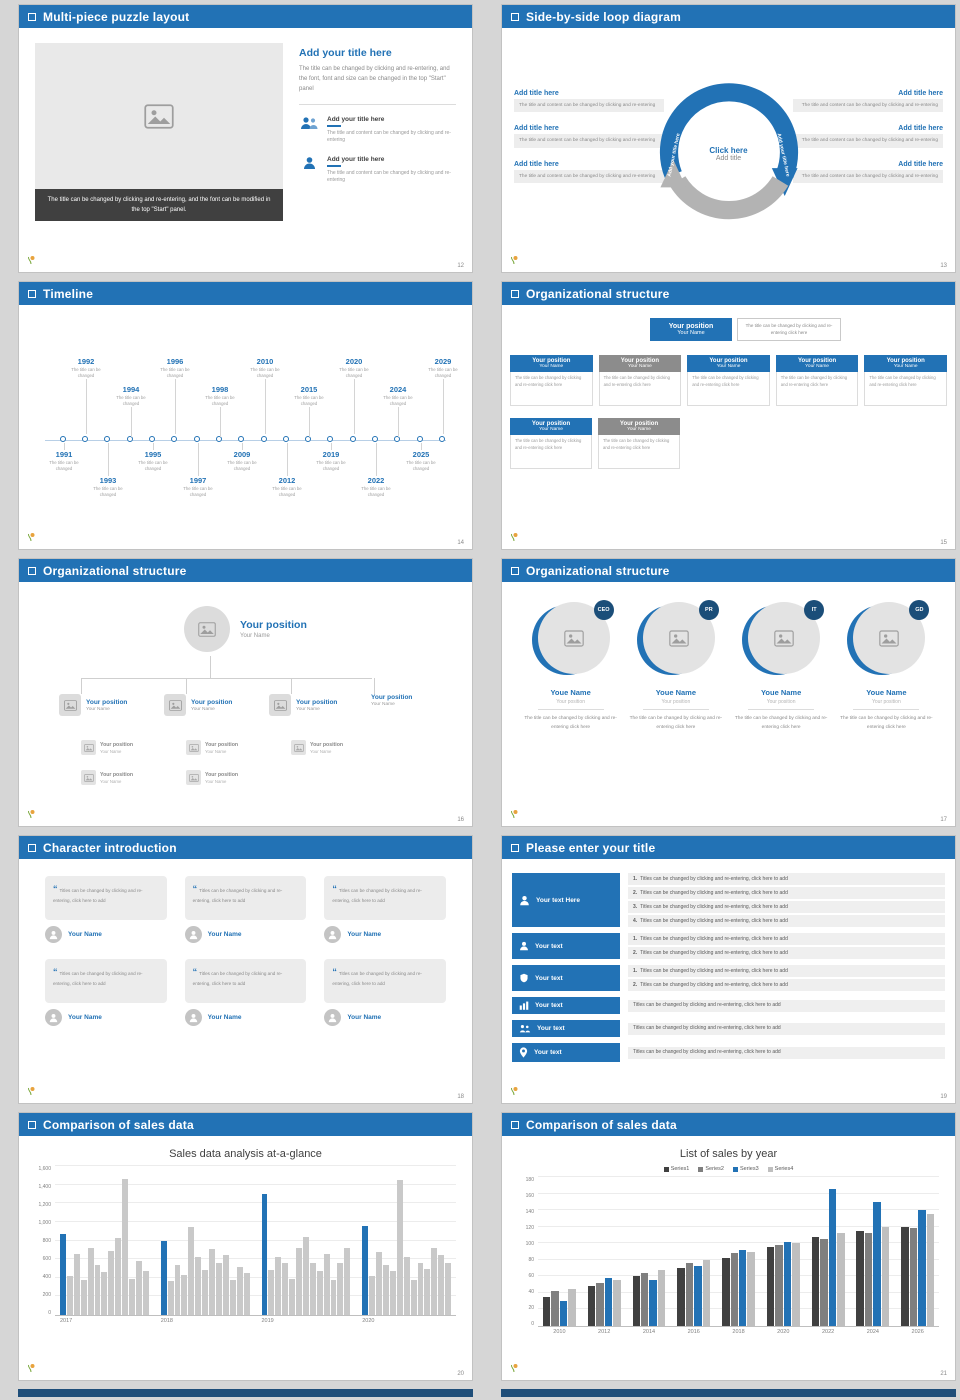 This screenshot has width=960, height=1400. Describe the element at coordinates (728, 16) in the screenshot. I see `slide-header: Side-by-side loop diagram` at that location.